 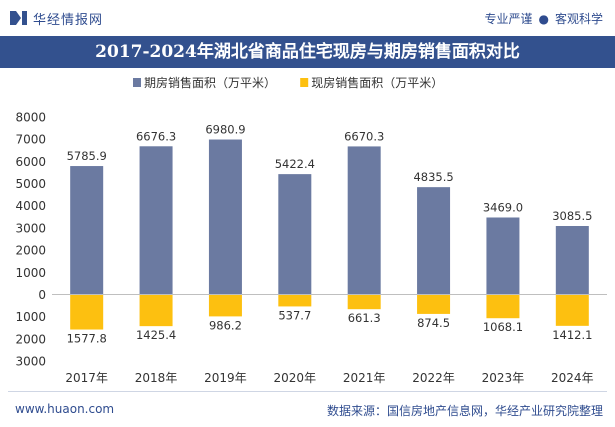 What do you see at coordinates (86, 378) in the screenshot?
I see `x-tick-label: 2017年` at bounding box center [86, 378].